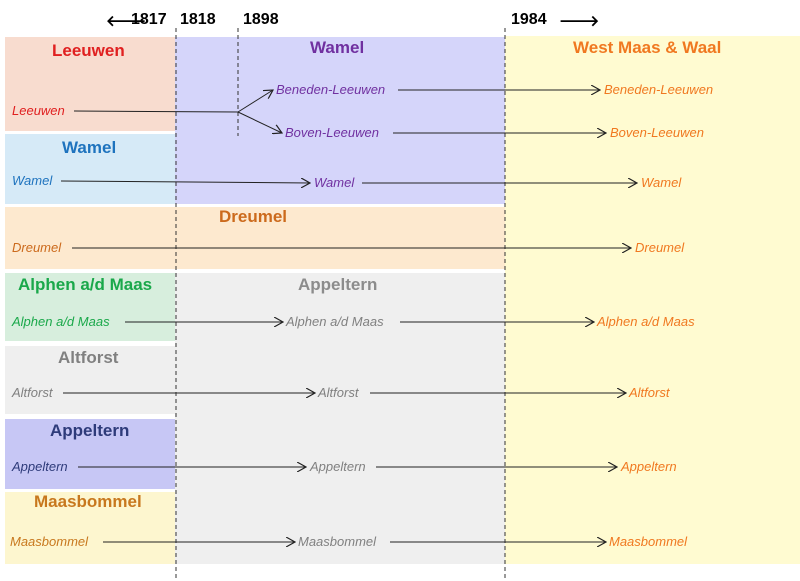 The height and width of the screenshot is (581, 800). What do you see at coordinates (579, 21) in the screenshot?
I see `end-arrow-icon: 🡒` at bounding box center [579, 21].